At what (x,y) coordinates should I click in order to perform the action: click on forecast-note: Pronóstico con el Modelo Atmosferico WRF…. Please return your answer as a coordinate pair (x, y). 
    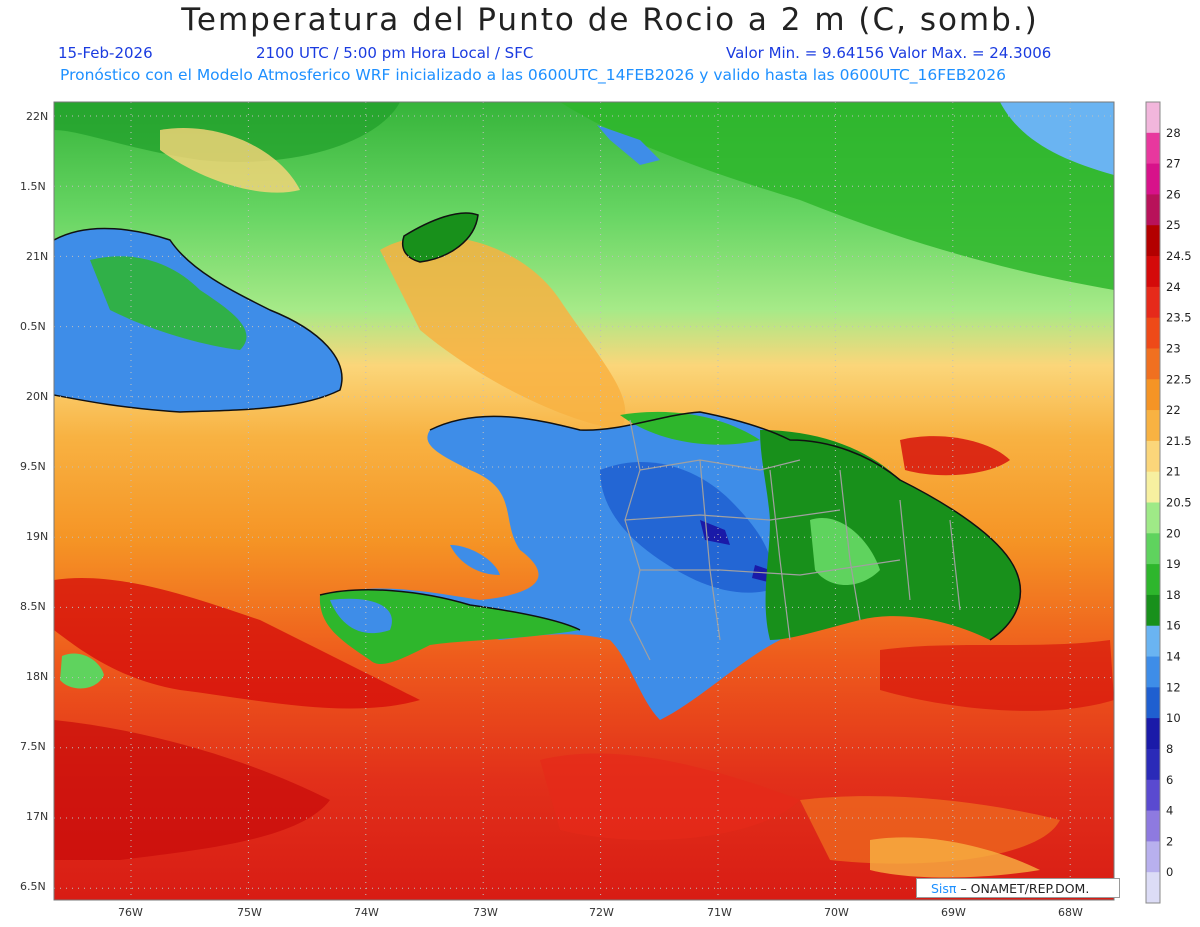
    Looking at the image, I should click on (533, 75).